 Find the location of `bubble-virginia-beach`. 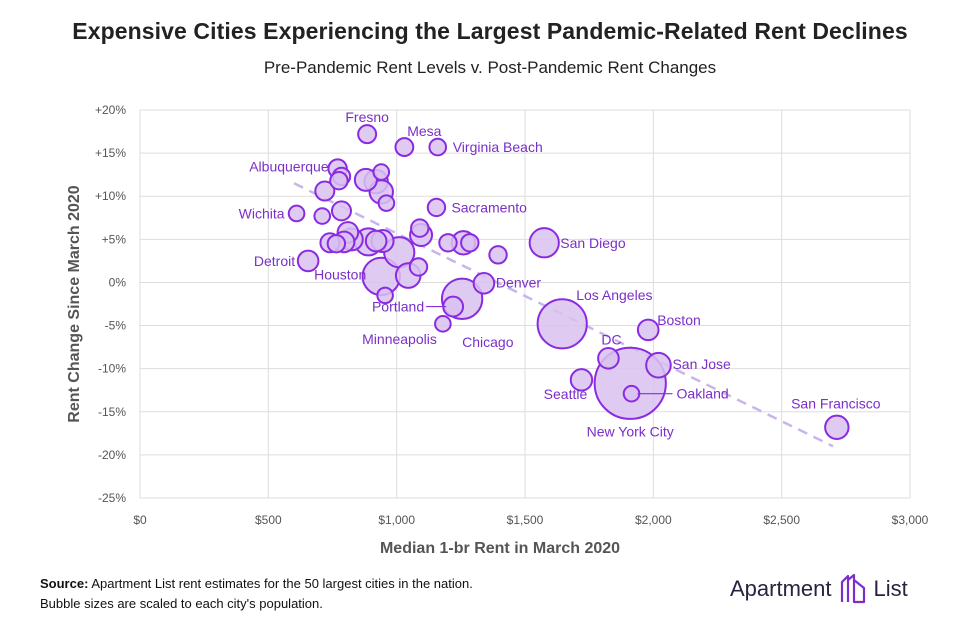

bubble-virginia-beach is located at coordinates (438, 147).